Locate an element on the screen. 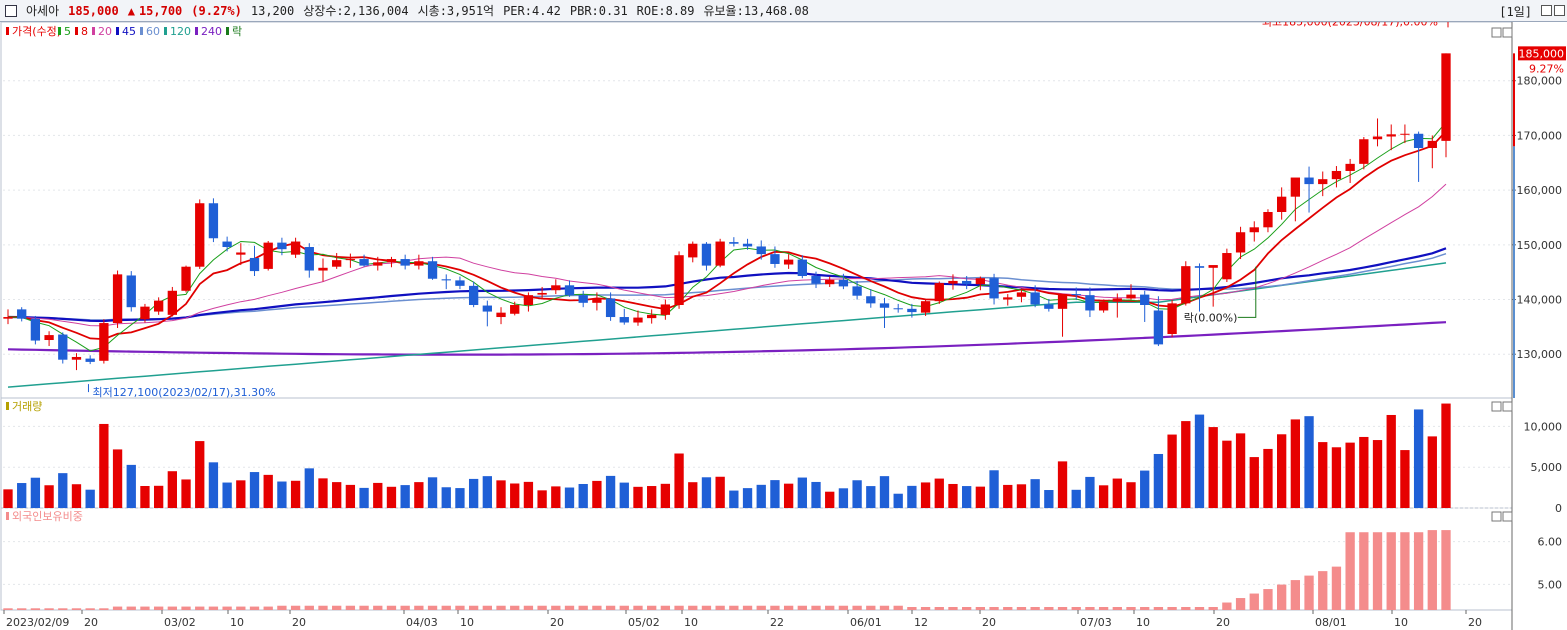 Image resolution: width=1567 pixels, height=630 pixels. per-value: PER:4.42 is located at coordinates (532, 10).